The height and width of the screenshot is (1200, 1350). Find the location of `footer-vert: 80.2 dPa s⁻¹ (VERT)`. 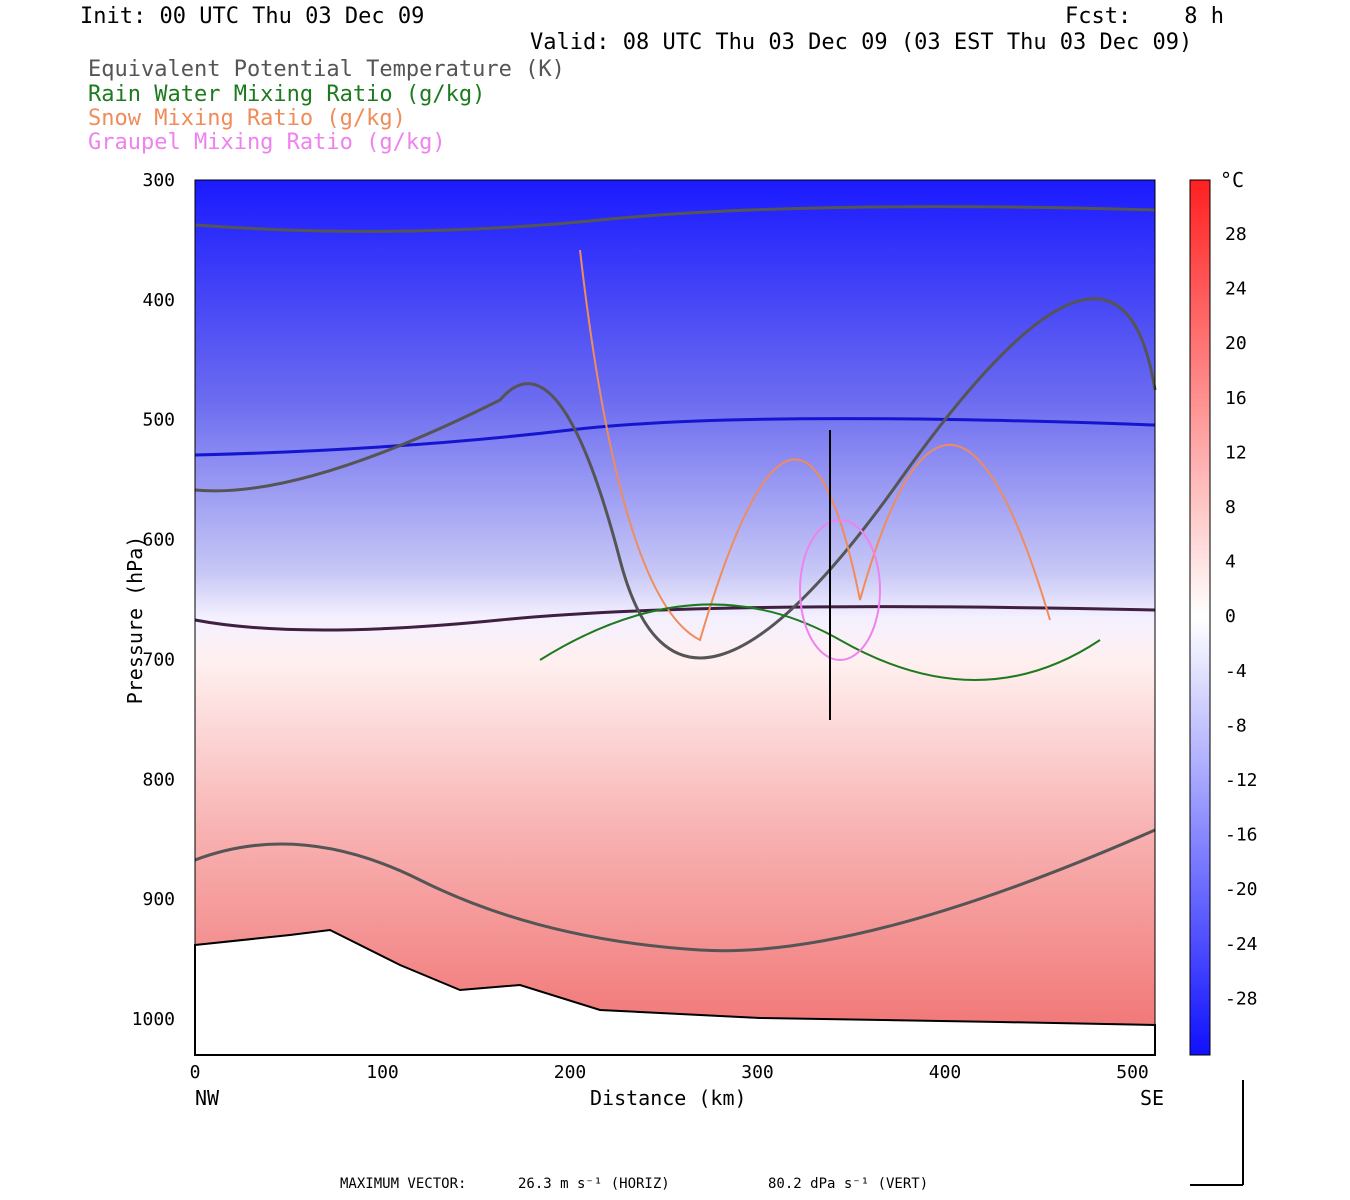

footer-vert: 80.2 dPa s⁻¹ (VERT) is located at coordinates (848, 1184).